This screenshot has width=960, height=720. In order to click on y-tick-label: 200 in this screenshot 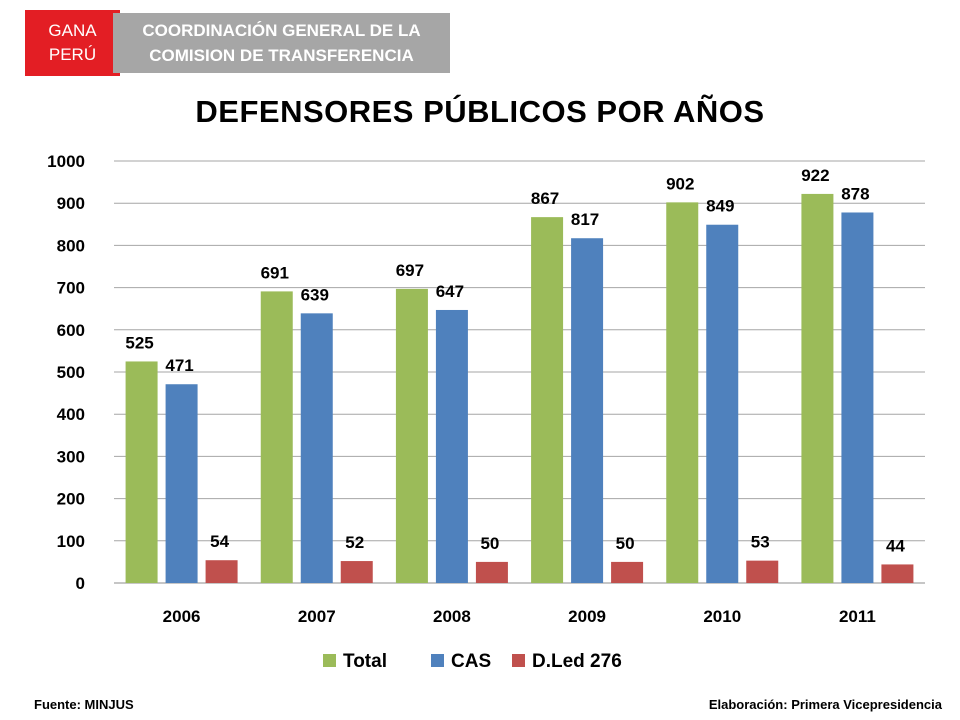, I will do `click(71, 499)`.